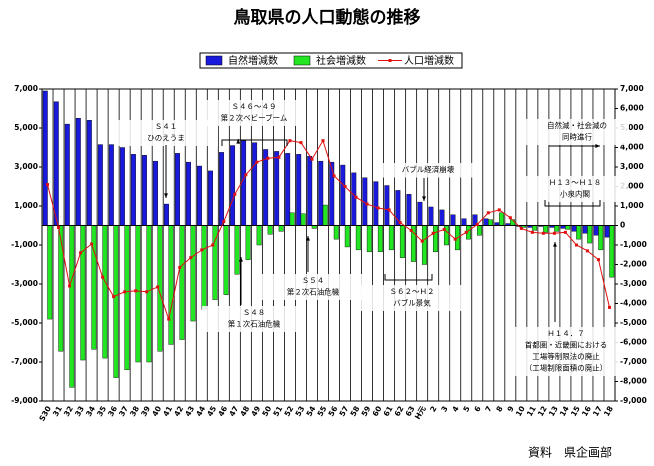  Describe the element at coordinates (444, 409) in the screenshot. I see `x-tick-label: 3` at that location.